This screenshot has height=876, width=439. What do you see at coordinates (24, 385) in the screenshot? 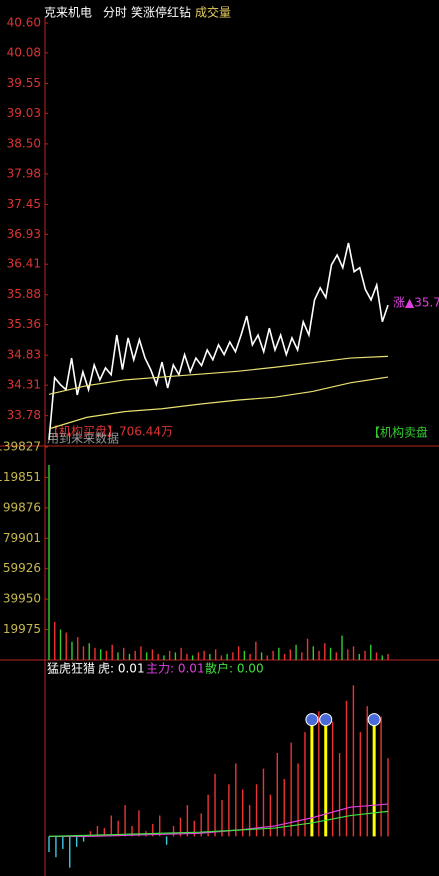
I see `y-tick-label: 34.31` at bounding box center [24, 385].